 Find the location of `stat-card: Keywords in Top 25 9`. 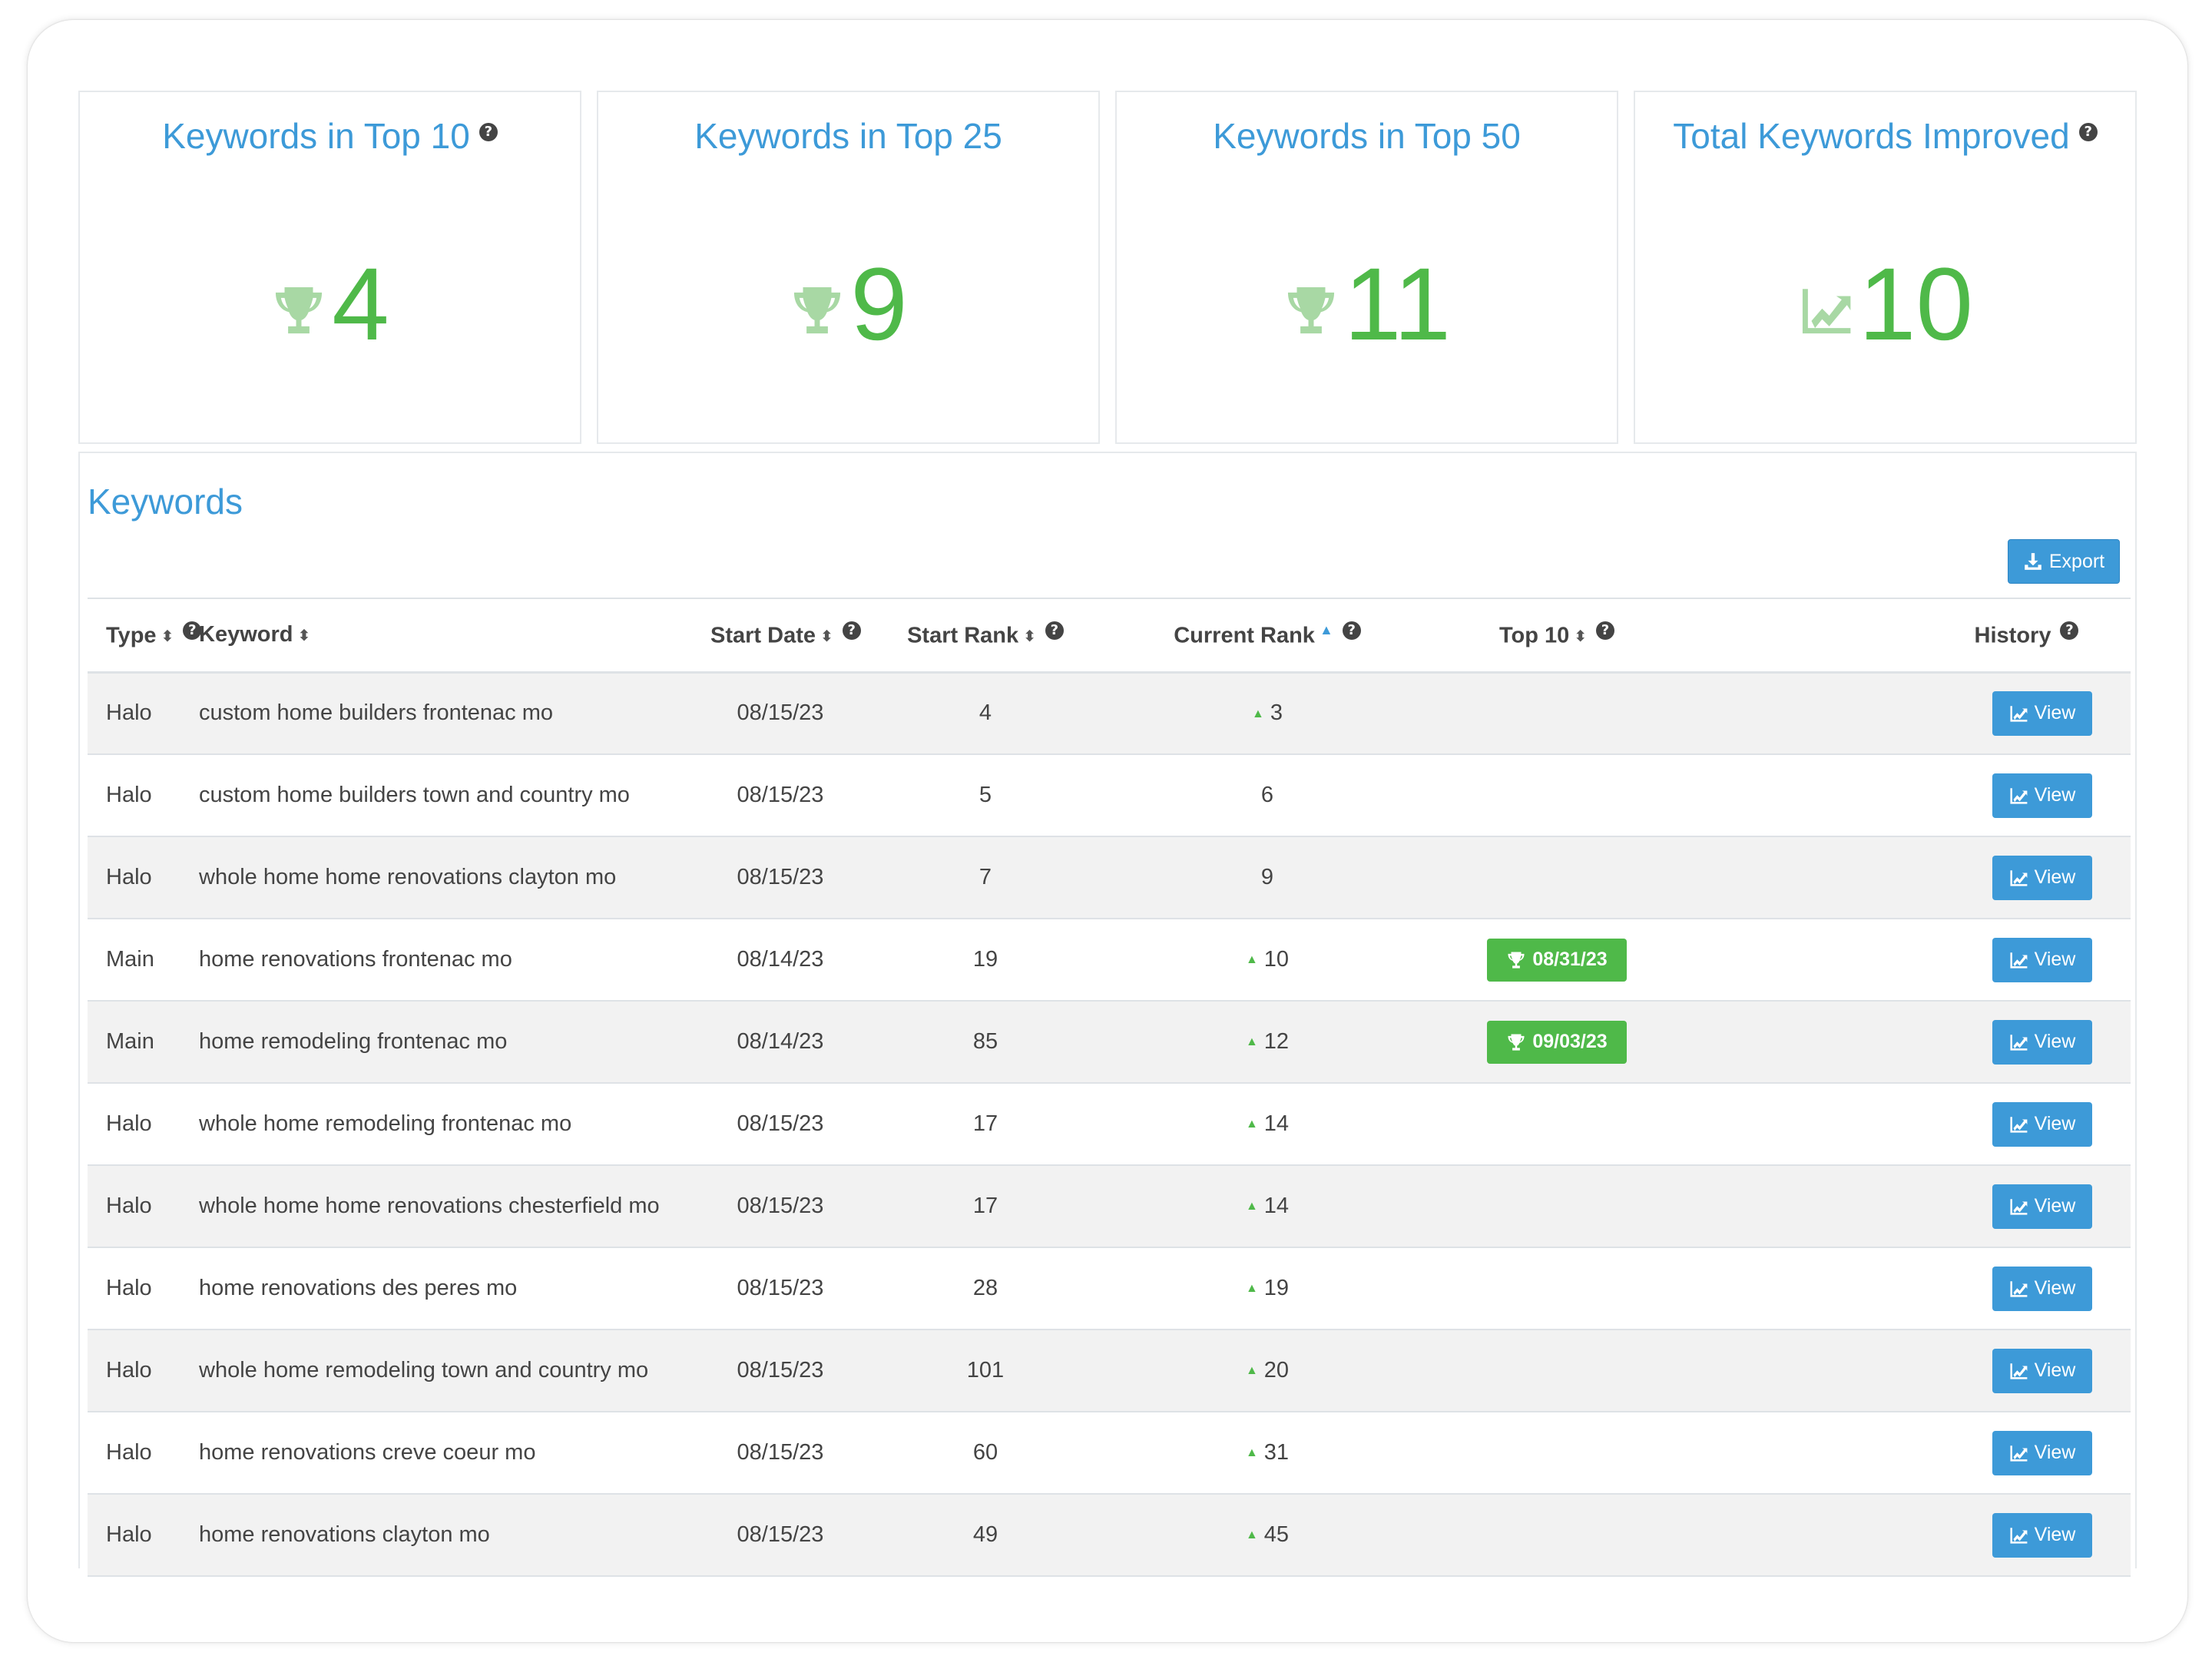

stat-card: Keywords in Top 25 9 is located at coordinates (849, 267).